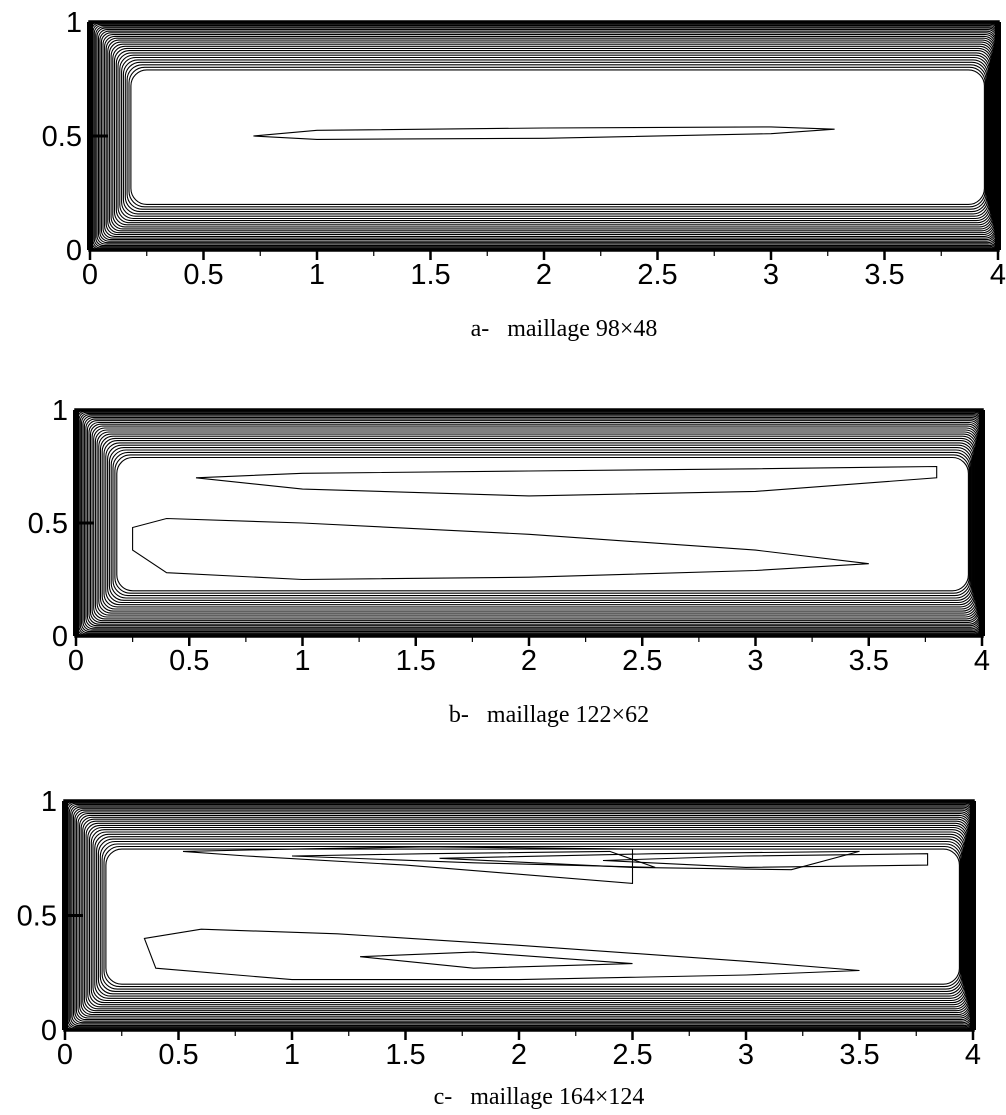  Describe the element at coordinates (549, 715) in the screenshot. I see `panel-caption: b- maillage 122×62` at that location.